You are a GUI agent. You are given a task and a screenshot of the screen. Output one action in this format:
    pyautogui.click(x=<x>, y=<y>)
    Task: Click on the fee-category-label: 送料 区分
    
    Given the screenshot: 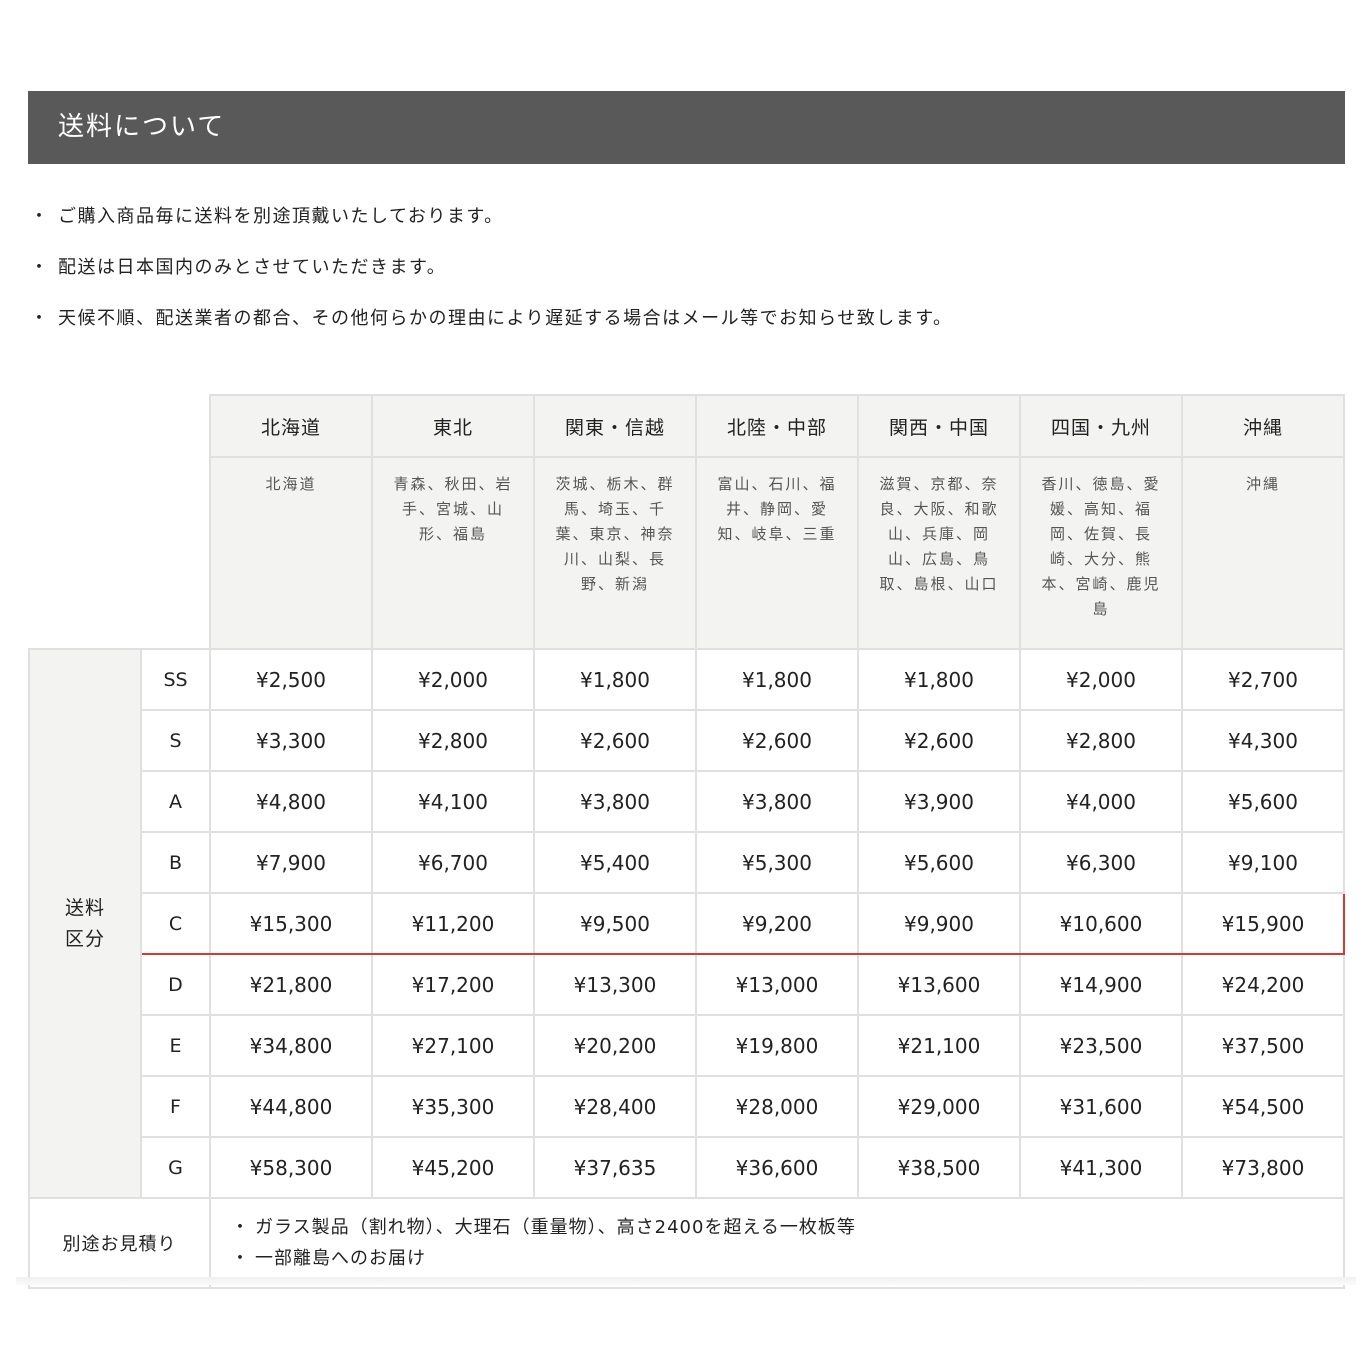 What is the action you would take?
    pyautogui.click(x=85, y=923)
    